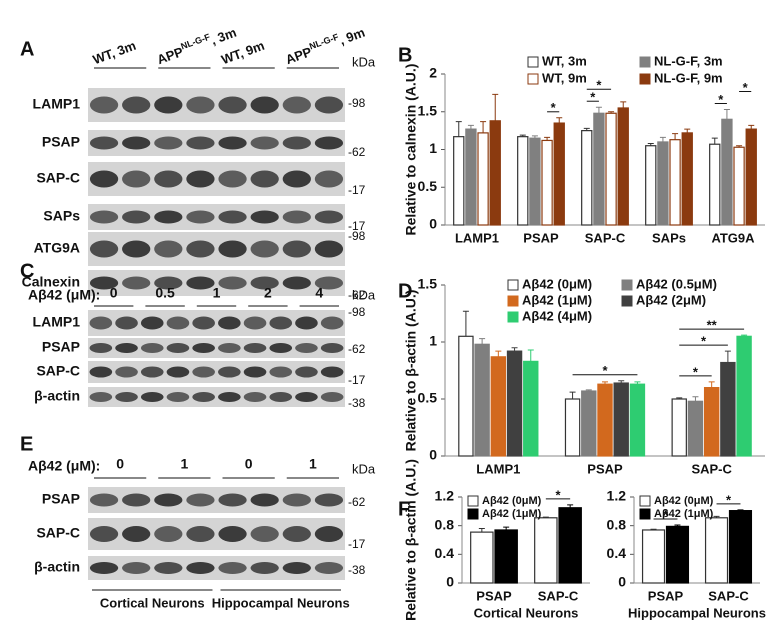 Image resolution: width=778 pixels, height=626 pixels. What do you see at coordinates (57, 396) in the screenshot?
I see `row-label: β-actin` at bounding box center [57, 396].